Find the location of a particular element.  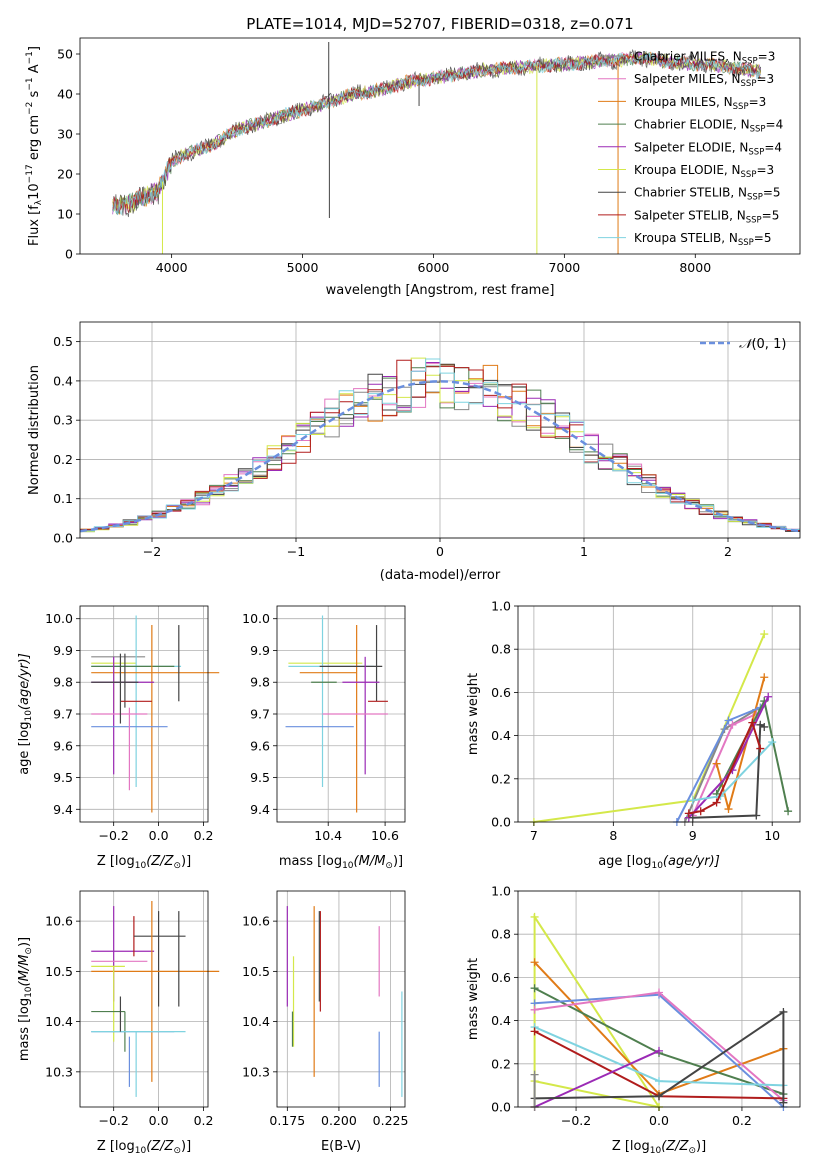

legend-series-name: Kroupa MILES, N is located at coordinates (683, 102).